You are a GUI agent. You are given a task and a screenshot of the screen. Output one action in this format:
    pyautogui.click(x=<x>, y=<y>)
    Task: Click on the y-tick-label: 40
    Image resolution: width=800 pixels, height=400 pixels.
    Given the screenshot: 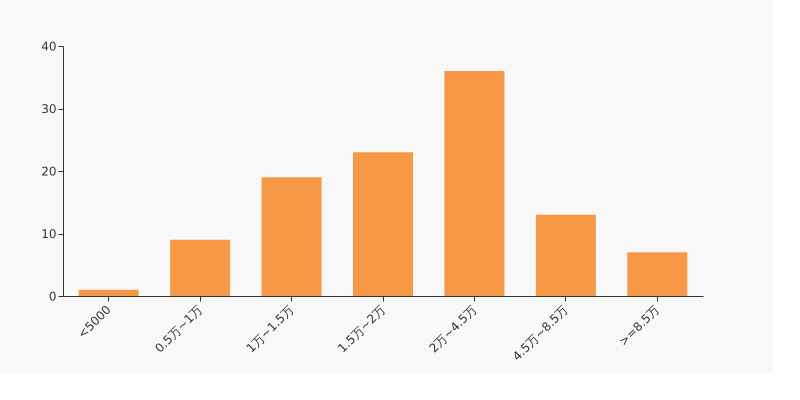 What is the action you would take?
    pyautogui.click(x=48, y=47)
    